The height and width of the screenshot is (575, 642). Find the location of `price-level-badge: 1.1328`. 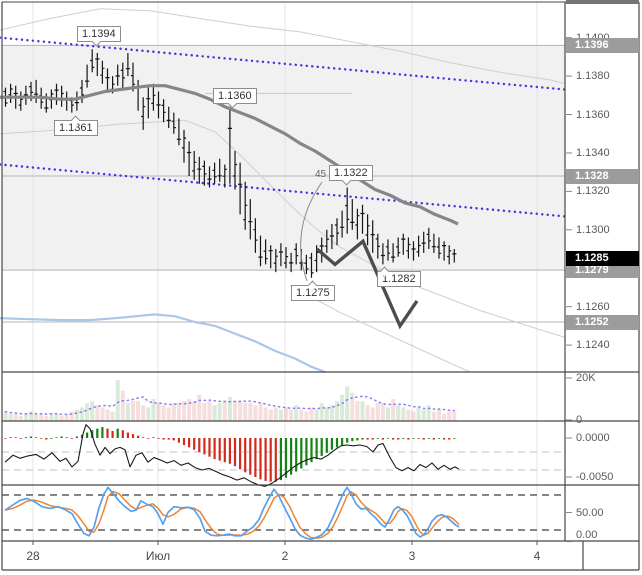

price-level-badge: 1.1328 is located at coordinates (602, 176).